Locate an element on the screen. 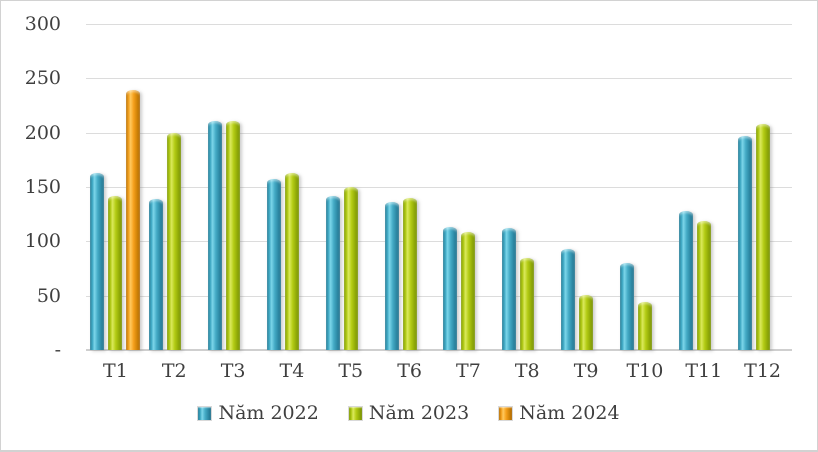  bar-năm-2022-t10 is located at coordinates (626, 306).